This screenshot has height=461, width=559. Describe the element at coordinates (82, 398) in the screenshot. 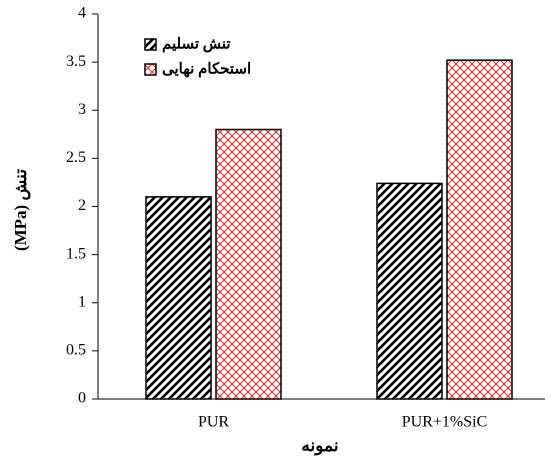

I see `y-tick-label: 0` at that location.